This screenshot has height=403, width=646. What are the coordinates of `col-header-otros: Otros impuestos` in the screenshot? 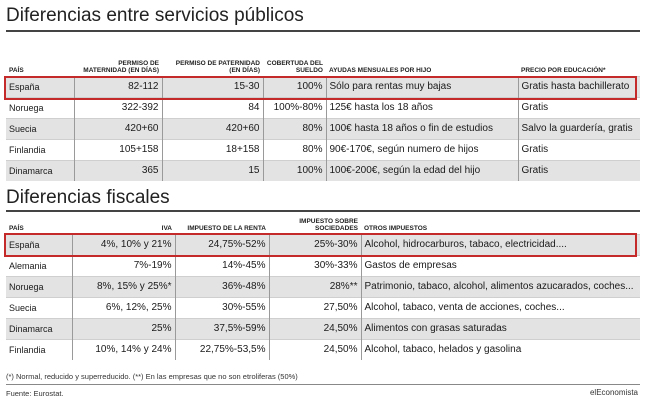 It's located at (396, 228).